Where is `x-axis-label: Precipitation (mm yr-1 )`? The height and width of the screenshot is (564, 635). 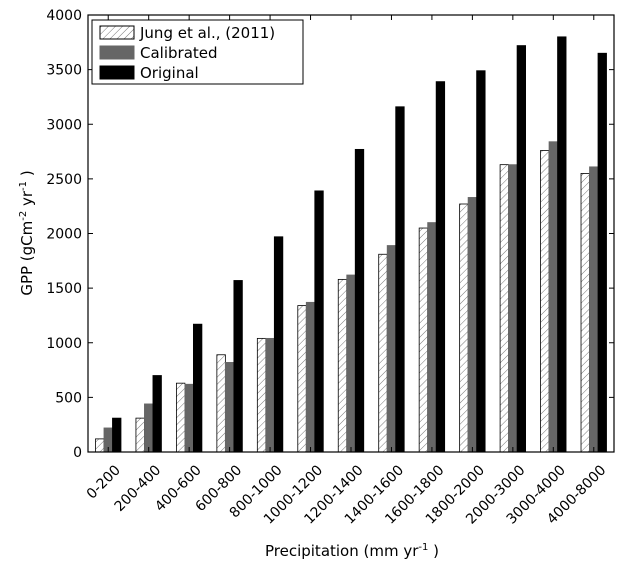
x-axis-label: Precipitation (mm yr-1 ) is located at coordinates (352, 551).